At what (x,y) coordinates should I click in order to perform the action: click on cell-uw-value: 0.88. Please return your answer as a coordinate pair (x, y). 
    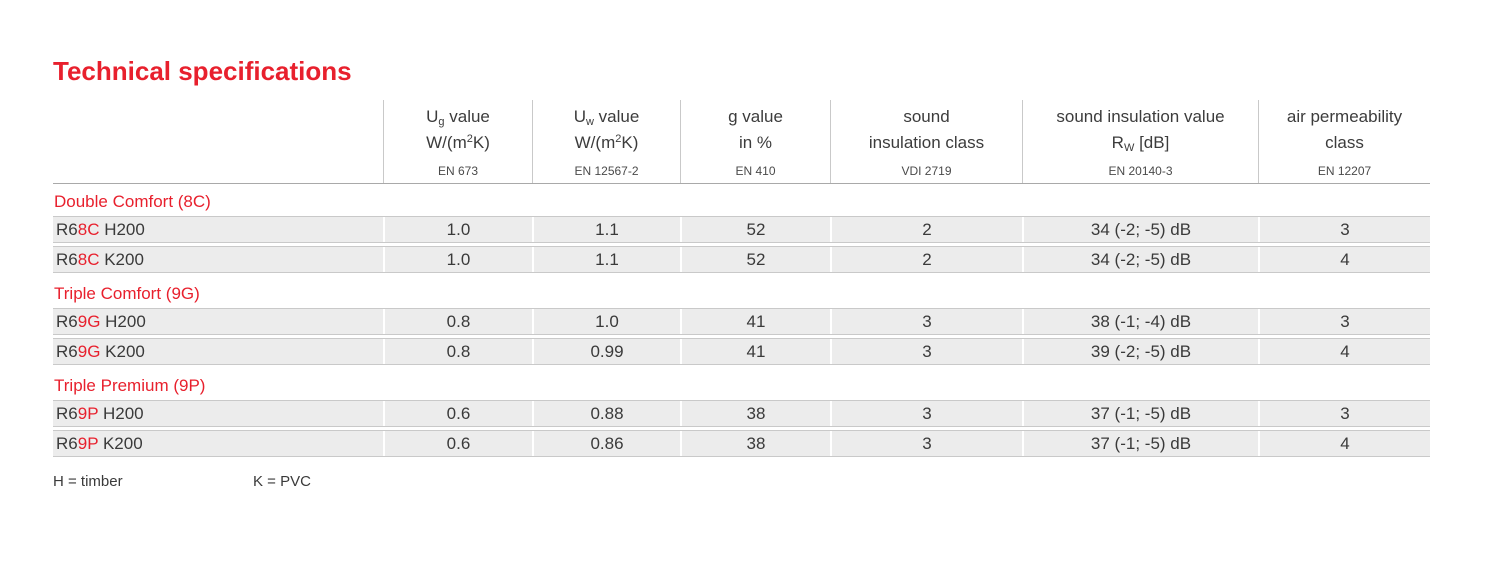
    Looking at the image, I should click on (606, 413).